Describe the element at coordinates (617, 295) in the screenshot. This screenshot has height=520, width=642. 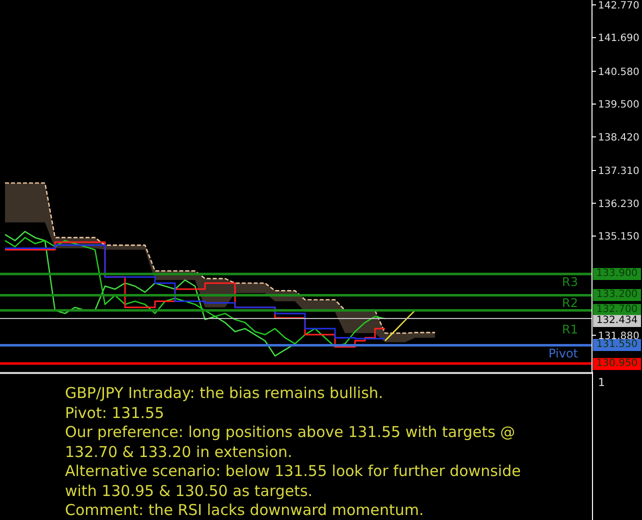
I see `text: 133.200` at that location.